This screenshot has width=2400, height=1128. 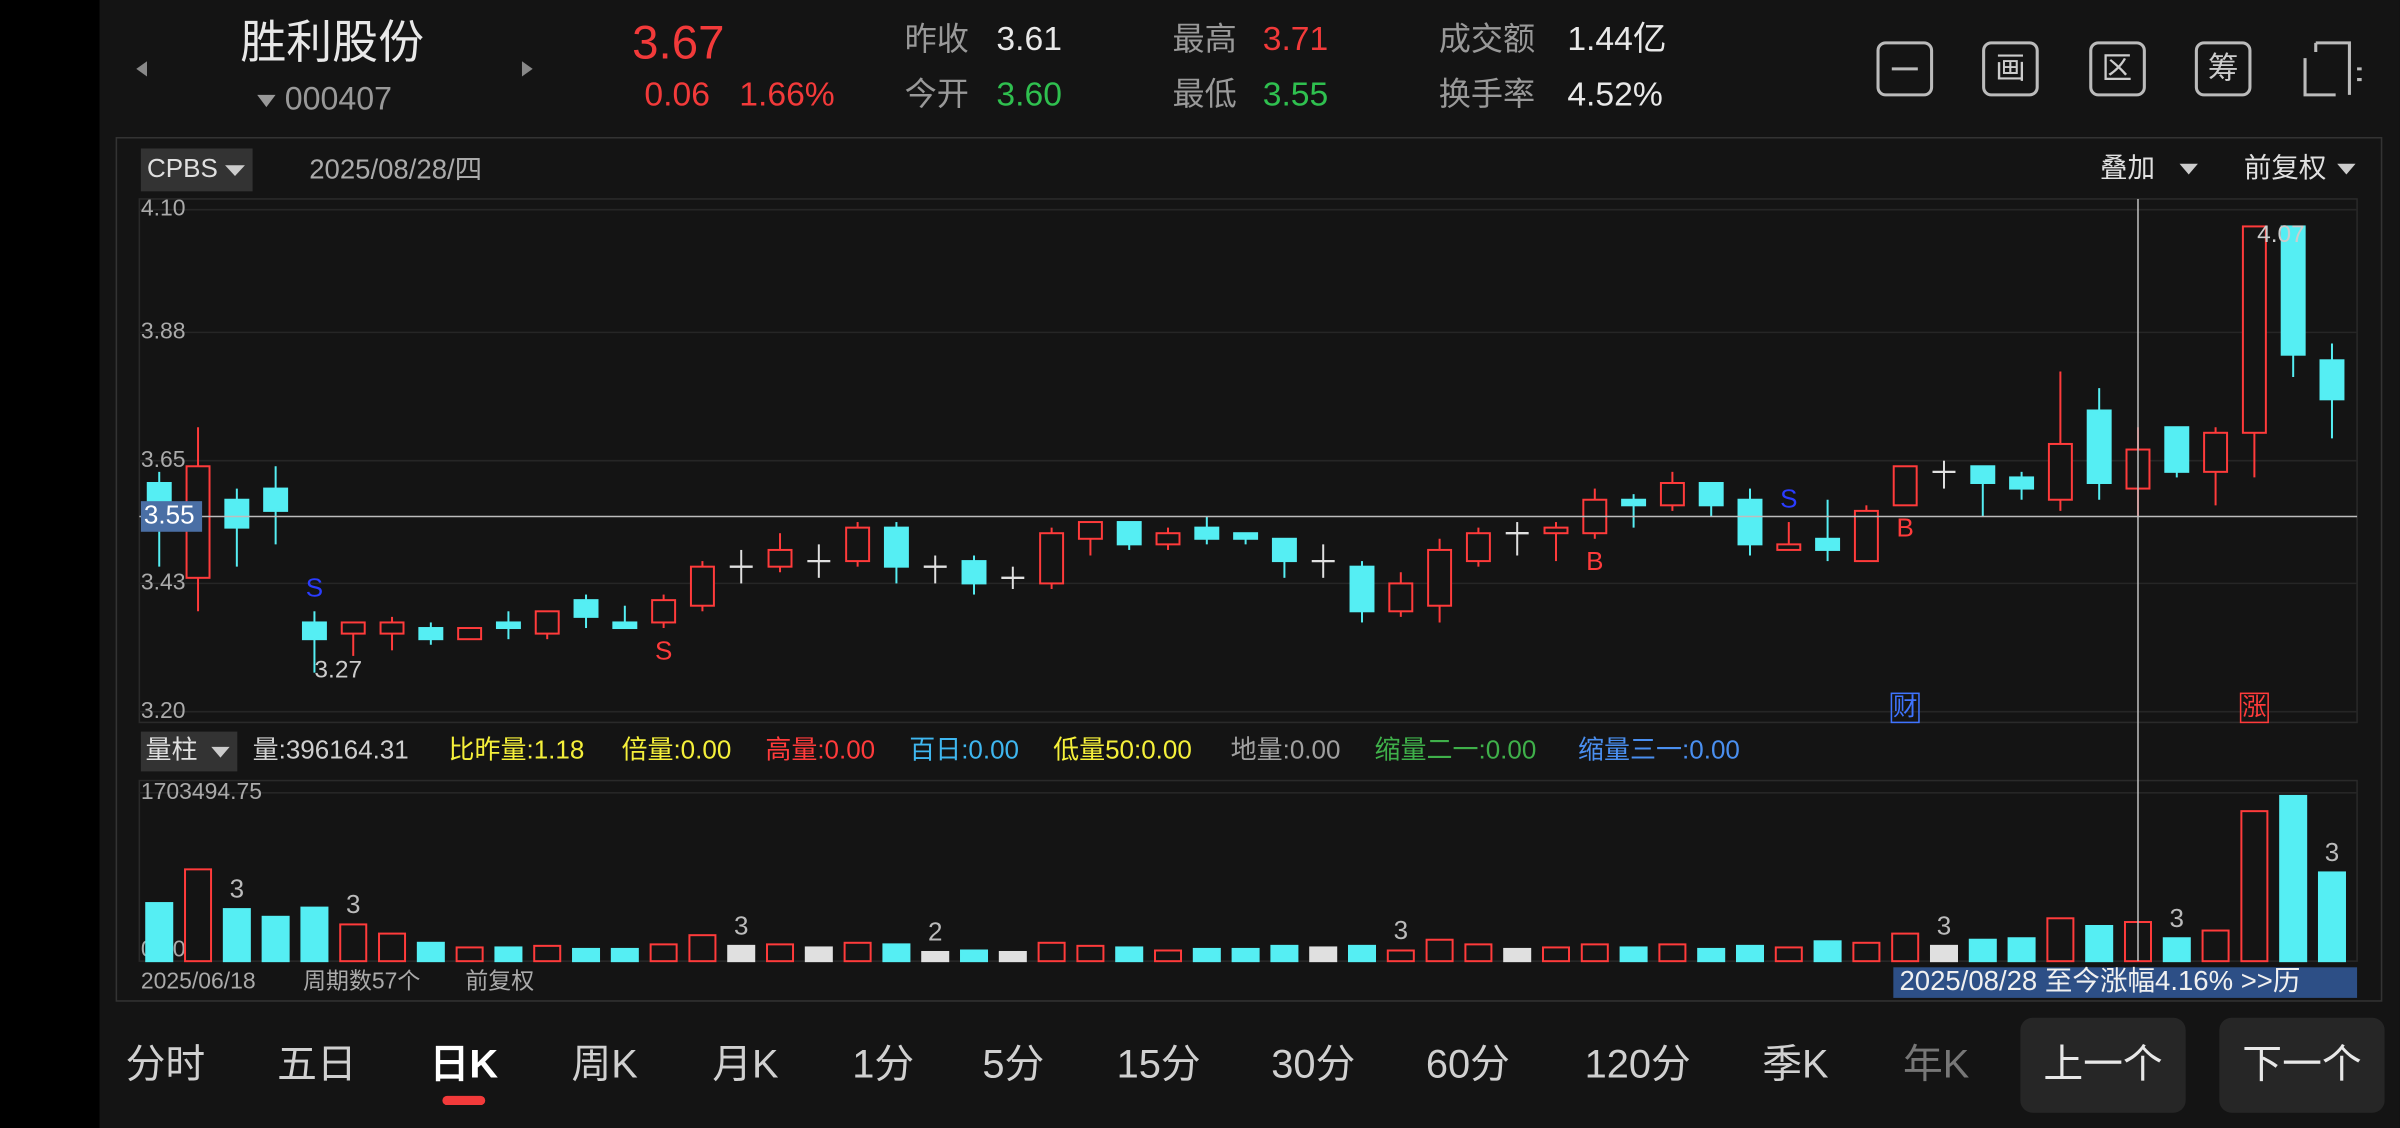 I want to click on toolbar, so click(x=2119, y=69).